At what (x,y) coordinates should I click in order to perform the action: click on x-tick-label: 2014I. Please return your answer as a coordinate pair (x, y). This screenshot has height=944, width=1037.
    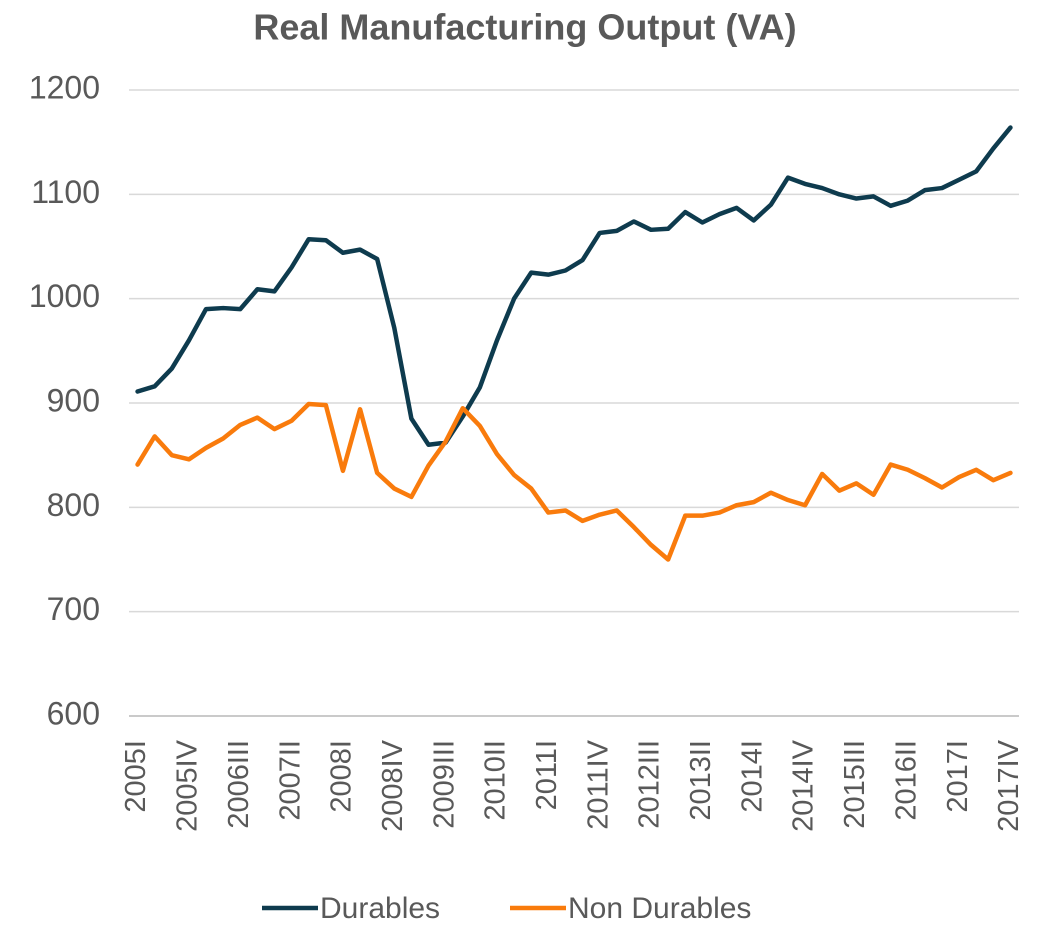
    Looking at the image, I should click on (752, 776).